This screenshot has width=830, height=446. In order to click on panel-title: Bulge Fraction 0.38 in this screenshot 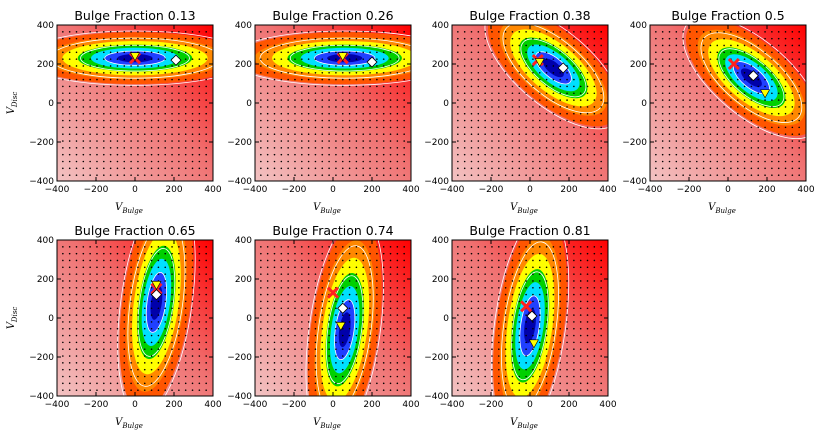, I will do `click(529, 15)`.